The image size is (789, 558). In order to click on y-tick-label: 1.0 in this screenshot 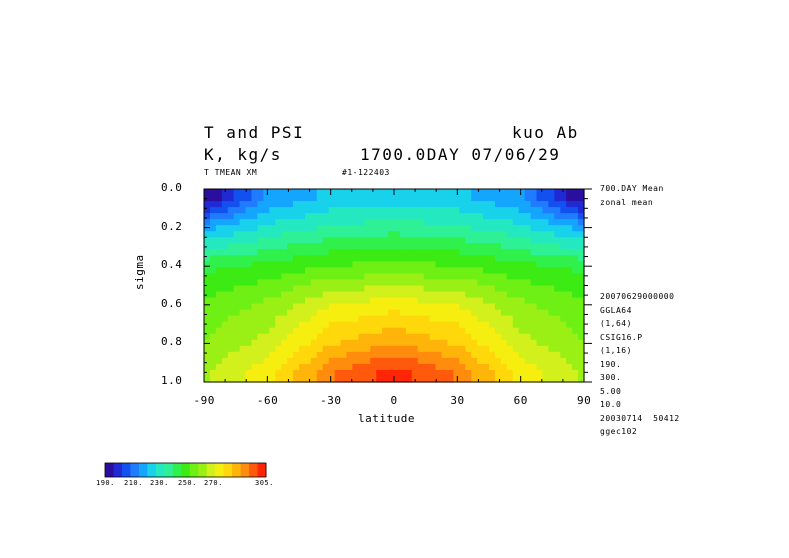, I will do `click(172, 380)`.